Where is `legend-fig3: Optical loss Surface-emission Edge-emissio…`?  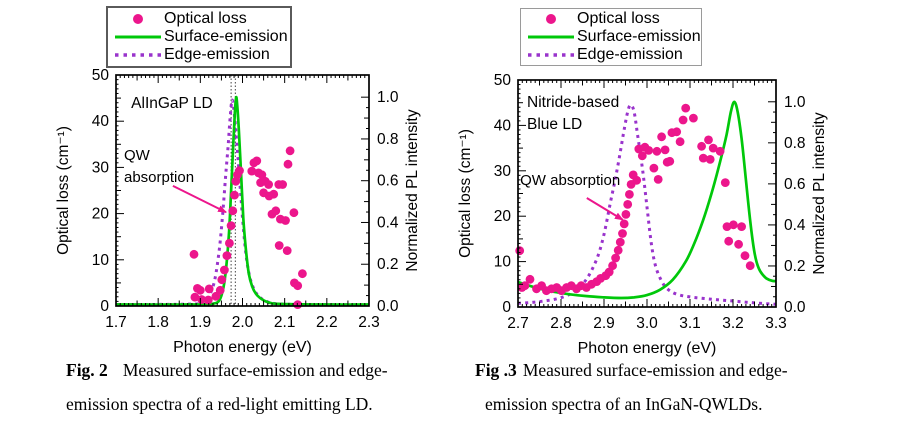
legend-fig3: Optical loss Surface-emission Edge-emissio… is located at coordinates (611, 37).